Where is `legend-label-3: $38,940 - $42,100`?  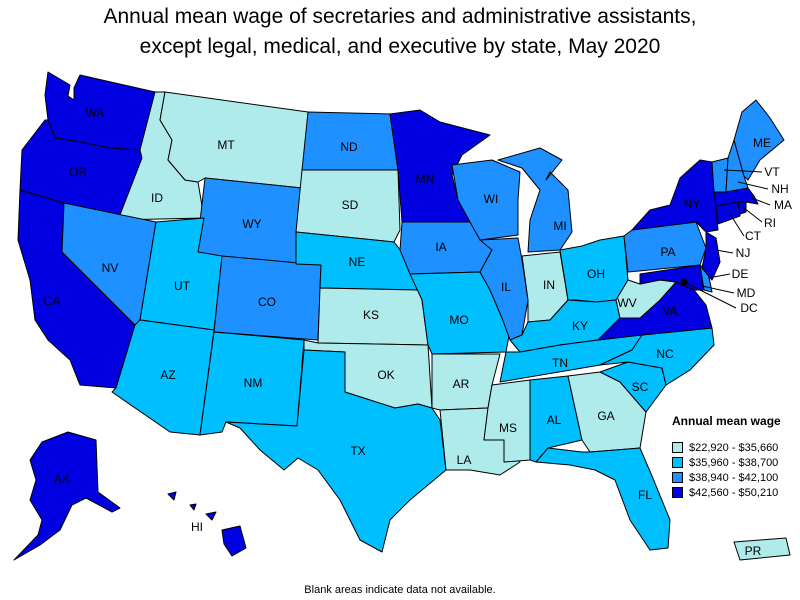
legend-label-3: $38,940 - $42,100 is located at coordinates (734, 477).